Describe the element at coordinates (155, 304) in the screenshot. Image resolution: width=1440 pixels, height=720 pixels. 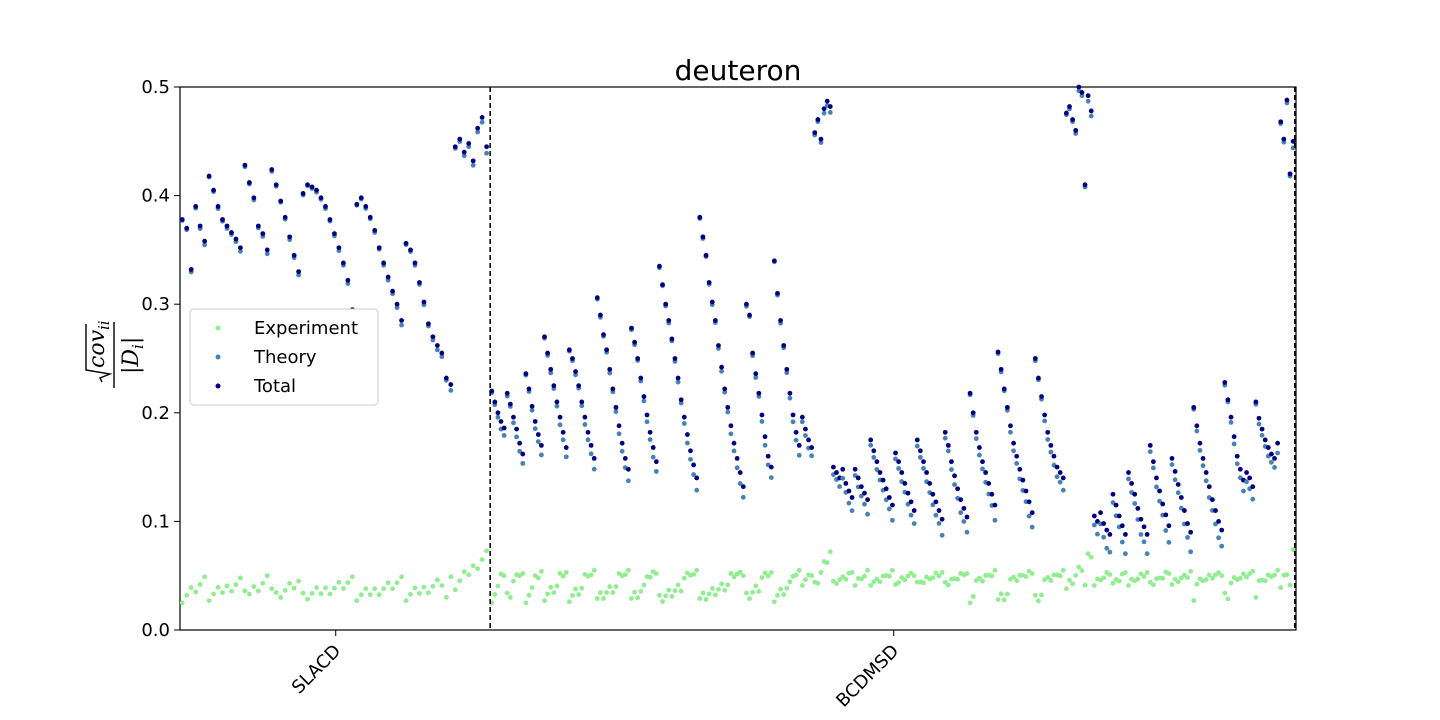
I see `y-tick-label: 0.3` at that location.